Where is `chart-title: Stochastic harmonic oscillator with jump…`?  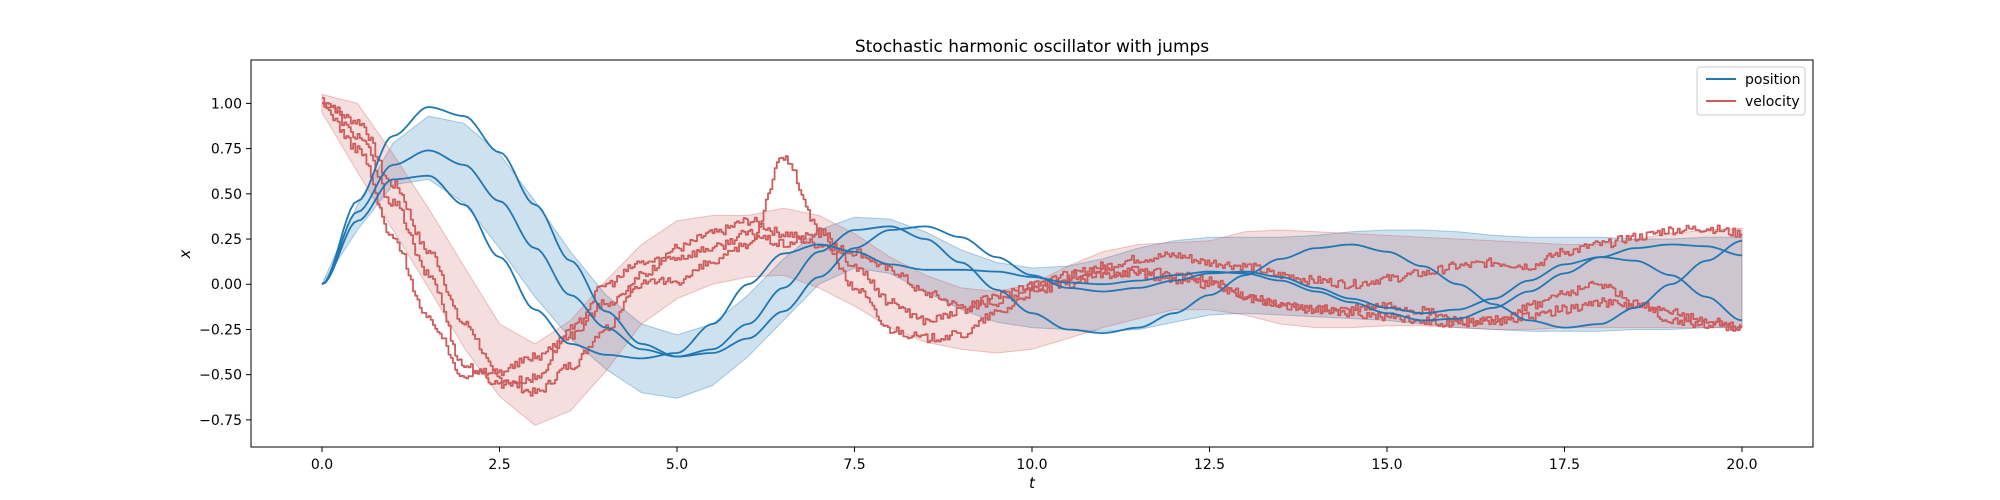
chart-title: Stochastic harmonic oscillator with jump… is located at coordinates (1032, 47).